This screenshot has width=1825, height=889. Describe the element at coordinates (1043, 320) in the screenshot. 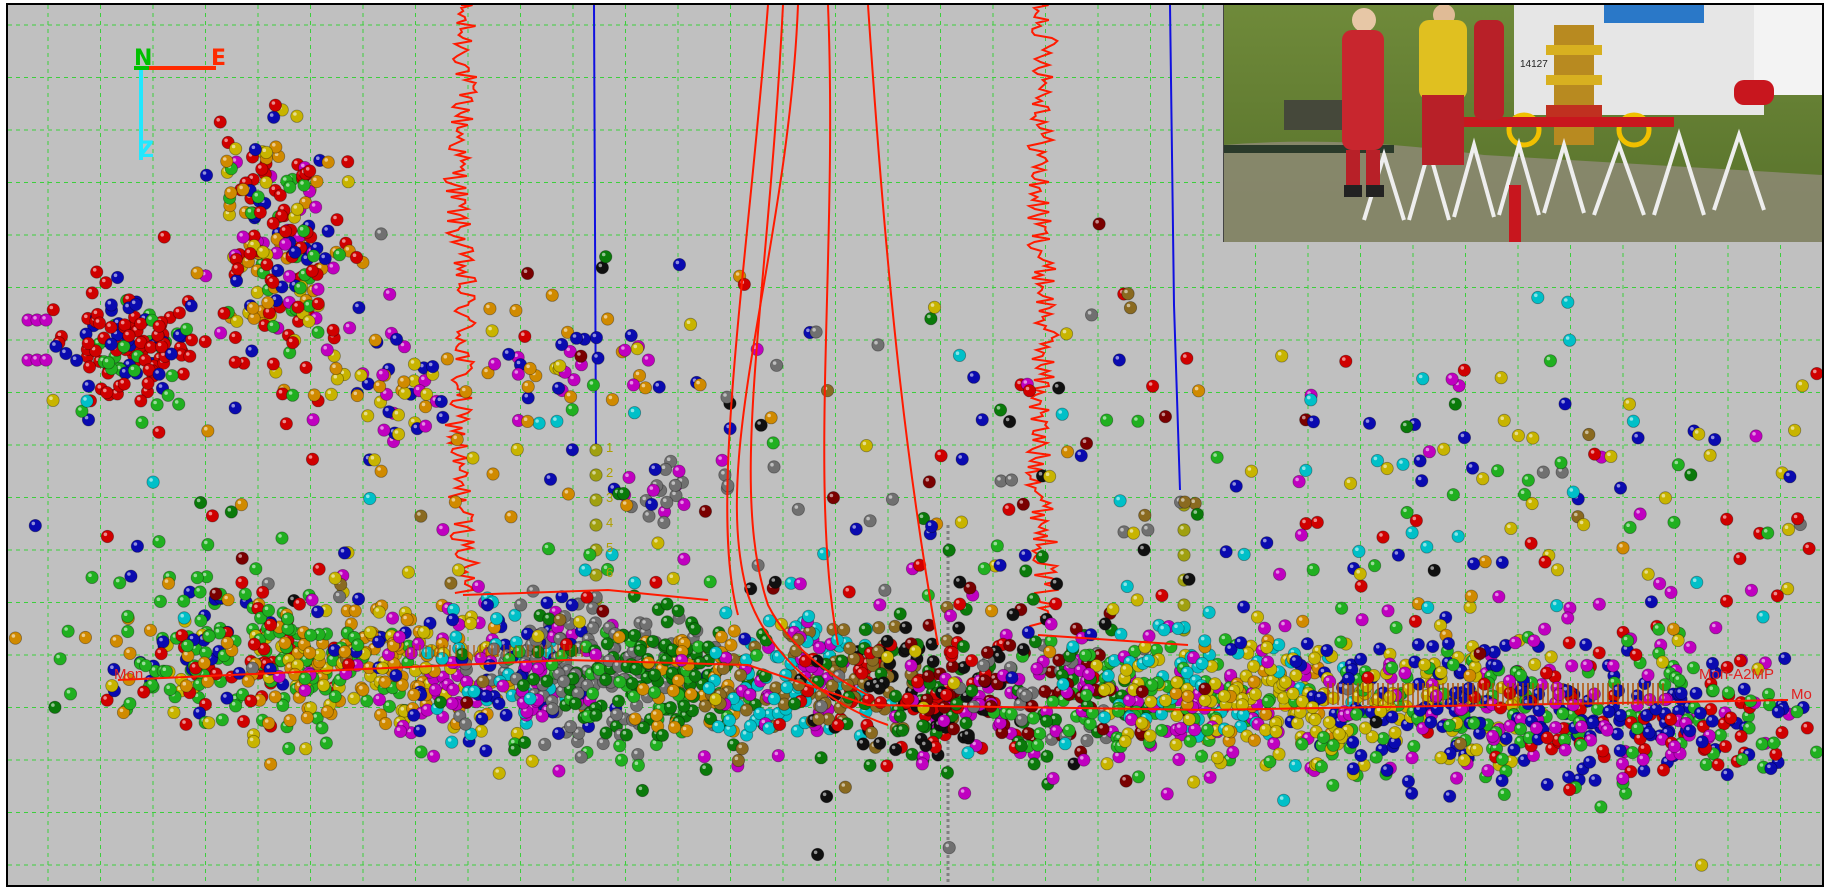

I see `well-log-trace` at that location.